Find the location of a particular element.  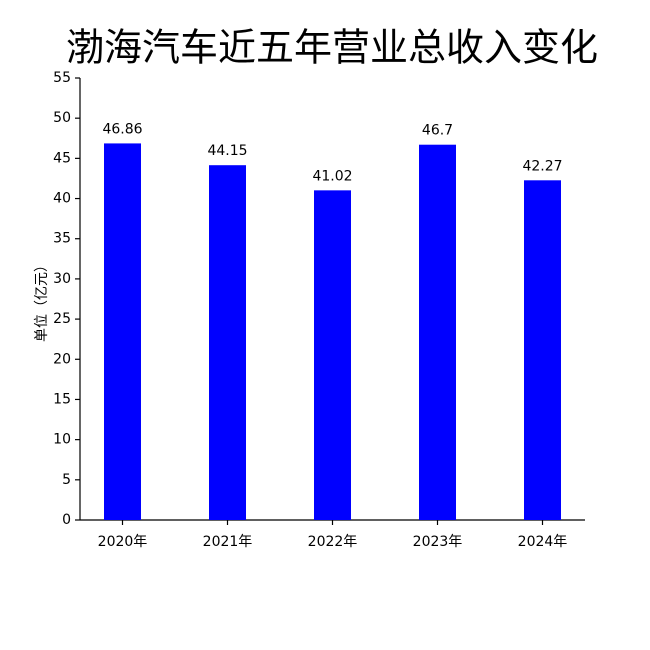

y-tick-label: 35 is located at coordinates (62, 239).